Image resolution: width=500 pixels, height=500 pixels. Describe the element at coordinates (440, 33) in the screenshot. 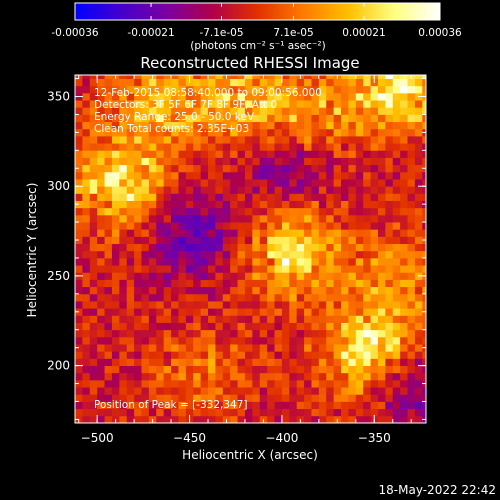

I see `colorbar-tick-label: 0.00036` at that location.